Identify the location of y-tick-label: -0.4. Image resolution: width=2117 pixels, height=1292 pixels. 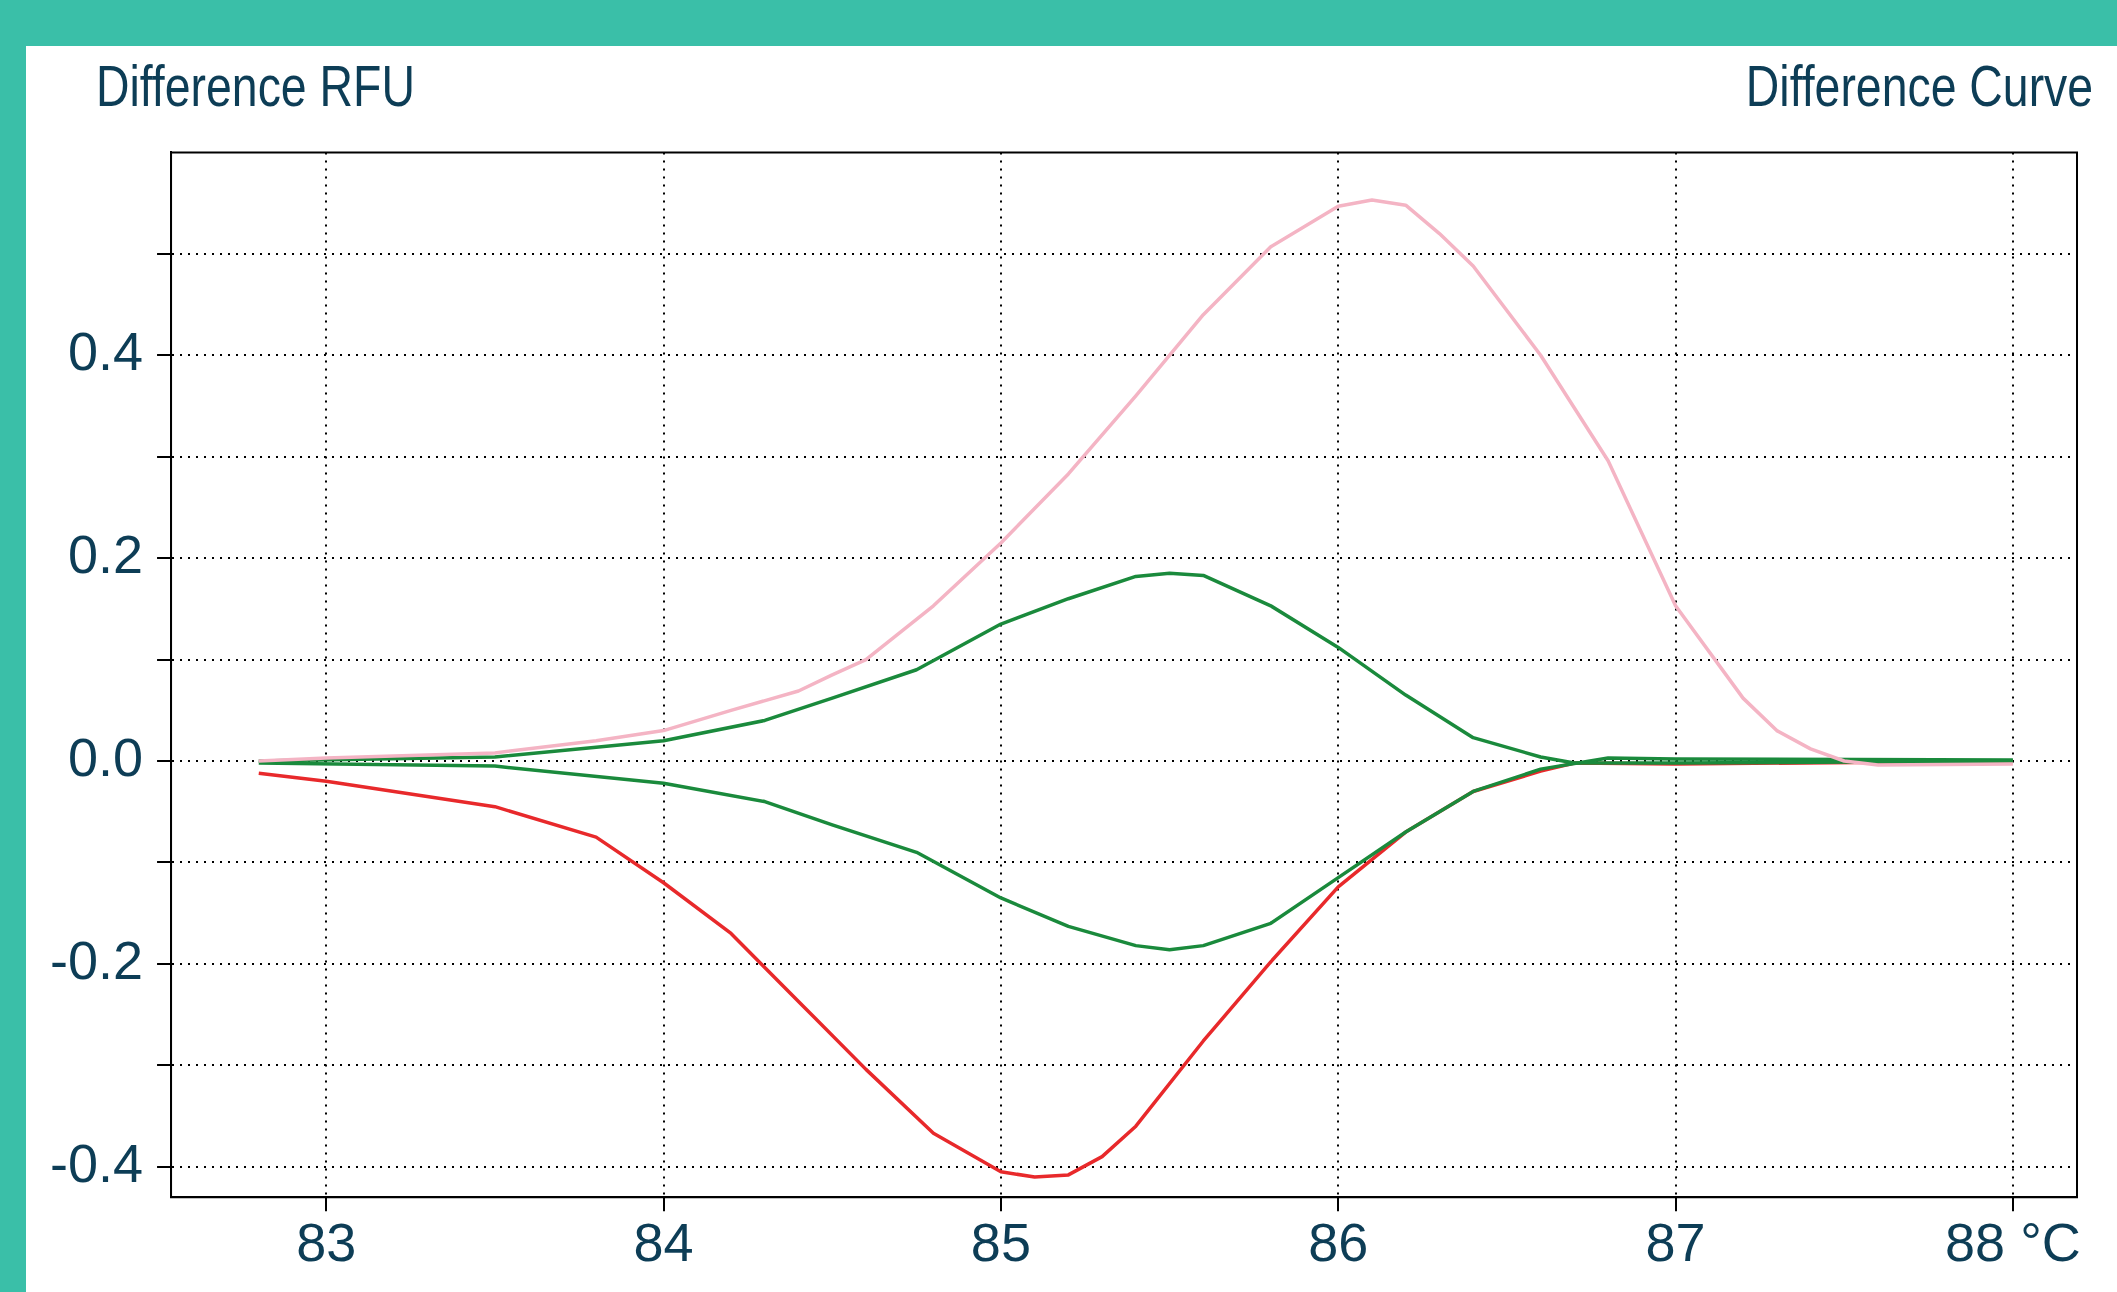
(96, 1162).